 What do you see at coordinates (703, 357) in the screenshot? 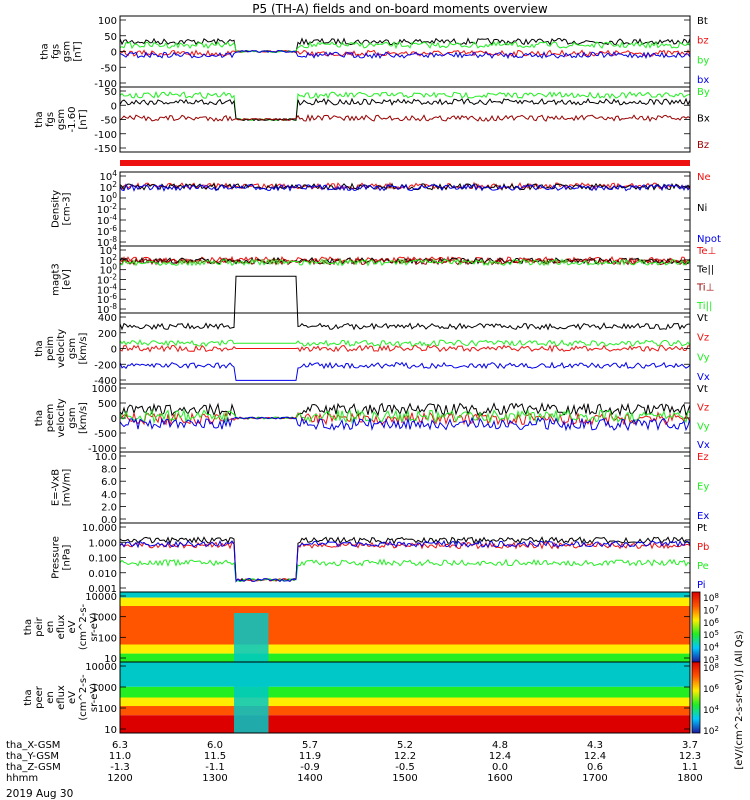
I see `legend-Vy: Vy` at bounding box center [703, 357].